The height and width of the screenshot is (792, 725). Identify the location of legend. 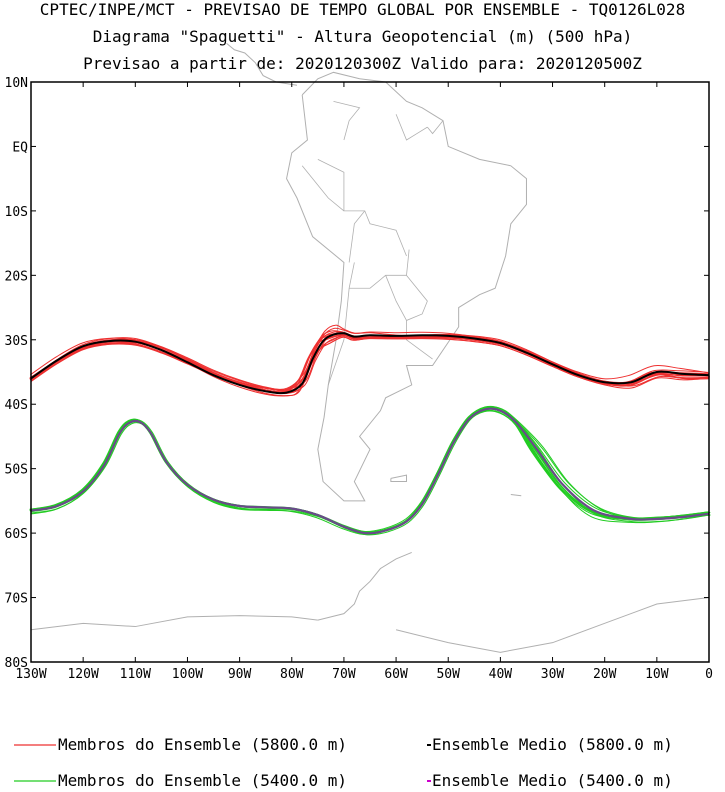
(222, 763).